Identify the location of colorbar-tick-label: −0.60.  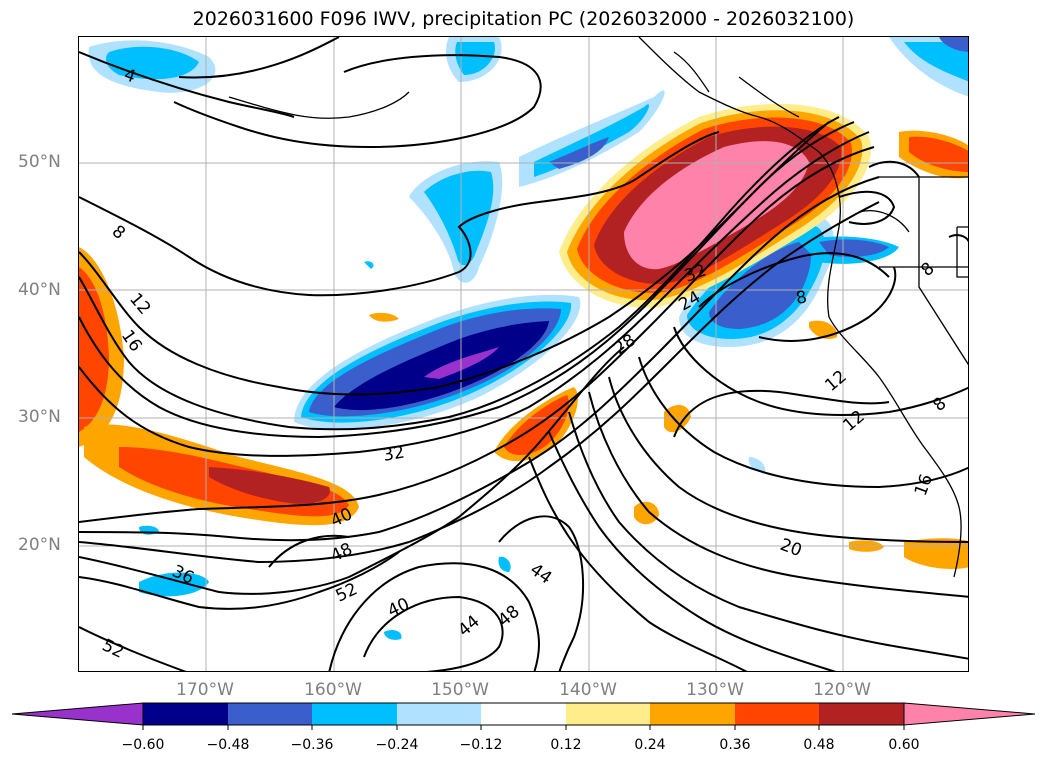
(143, 745).